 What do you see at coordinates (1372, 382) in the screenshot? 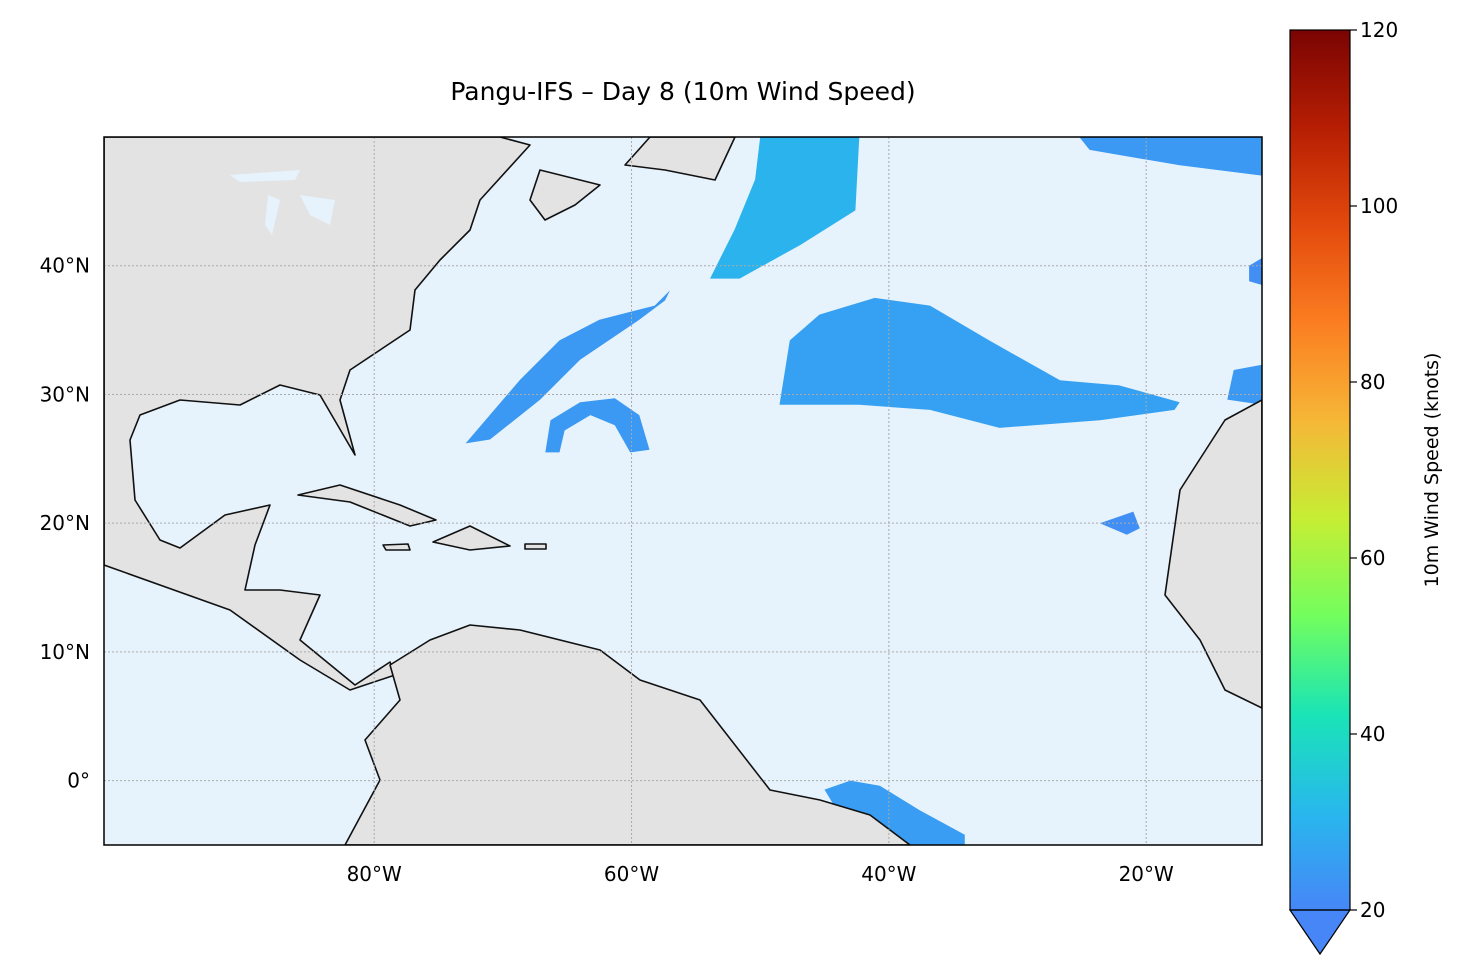
I see `colorbar-tick-label: 80` at bounding box center [1372, 382].